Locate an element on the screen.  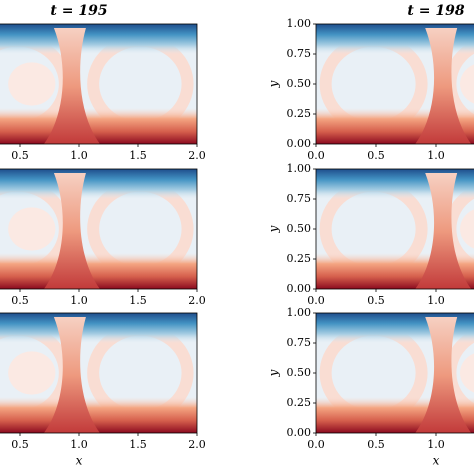
panel-title: t = 195 is located at coordinates (78, 11).